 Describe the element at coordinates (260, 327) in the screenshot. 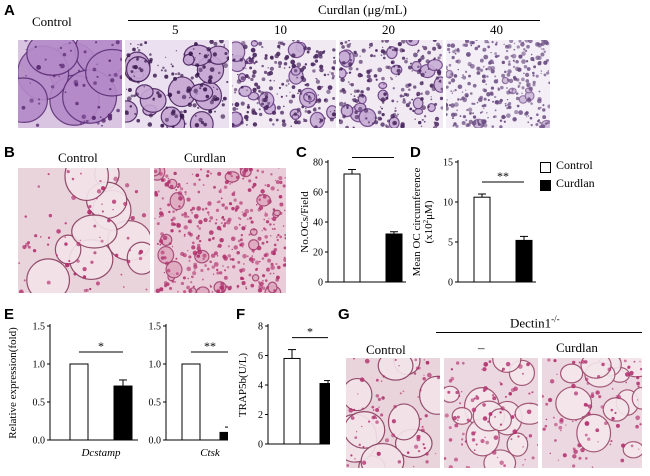

I see `y-tick-label: 8` at that location.